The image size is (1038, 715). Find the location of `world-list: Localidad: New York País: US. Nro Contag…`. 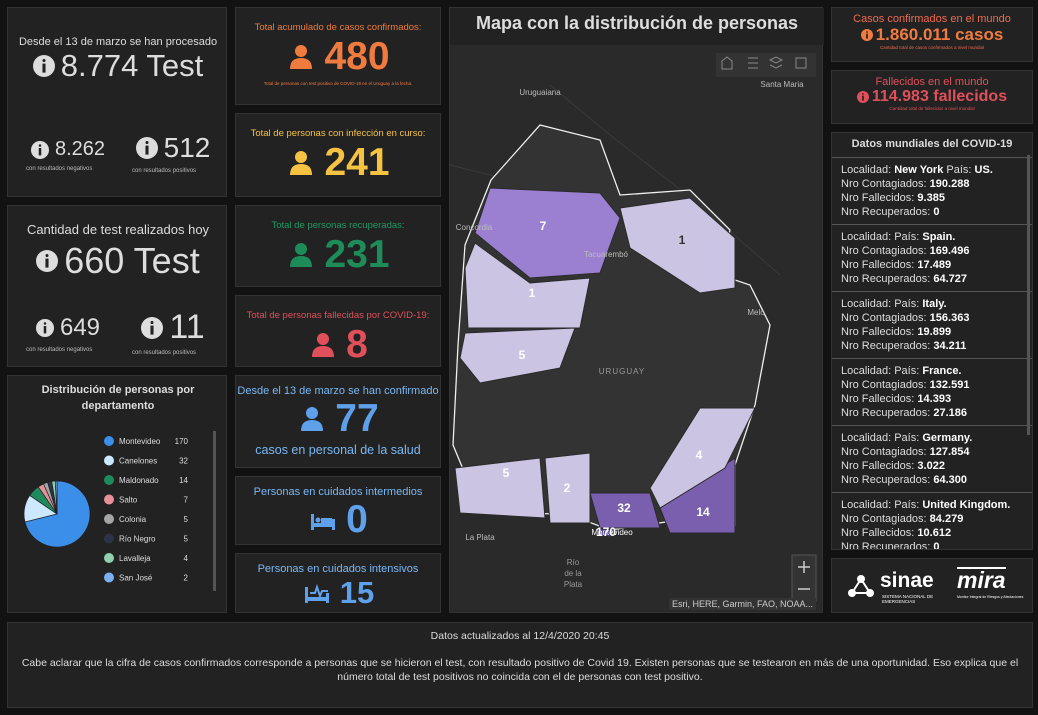

world-list: Localidad: New York País: US. Nro Contag… is located at coordinates (932, 354).